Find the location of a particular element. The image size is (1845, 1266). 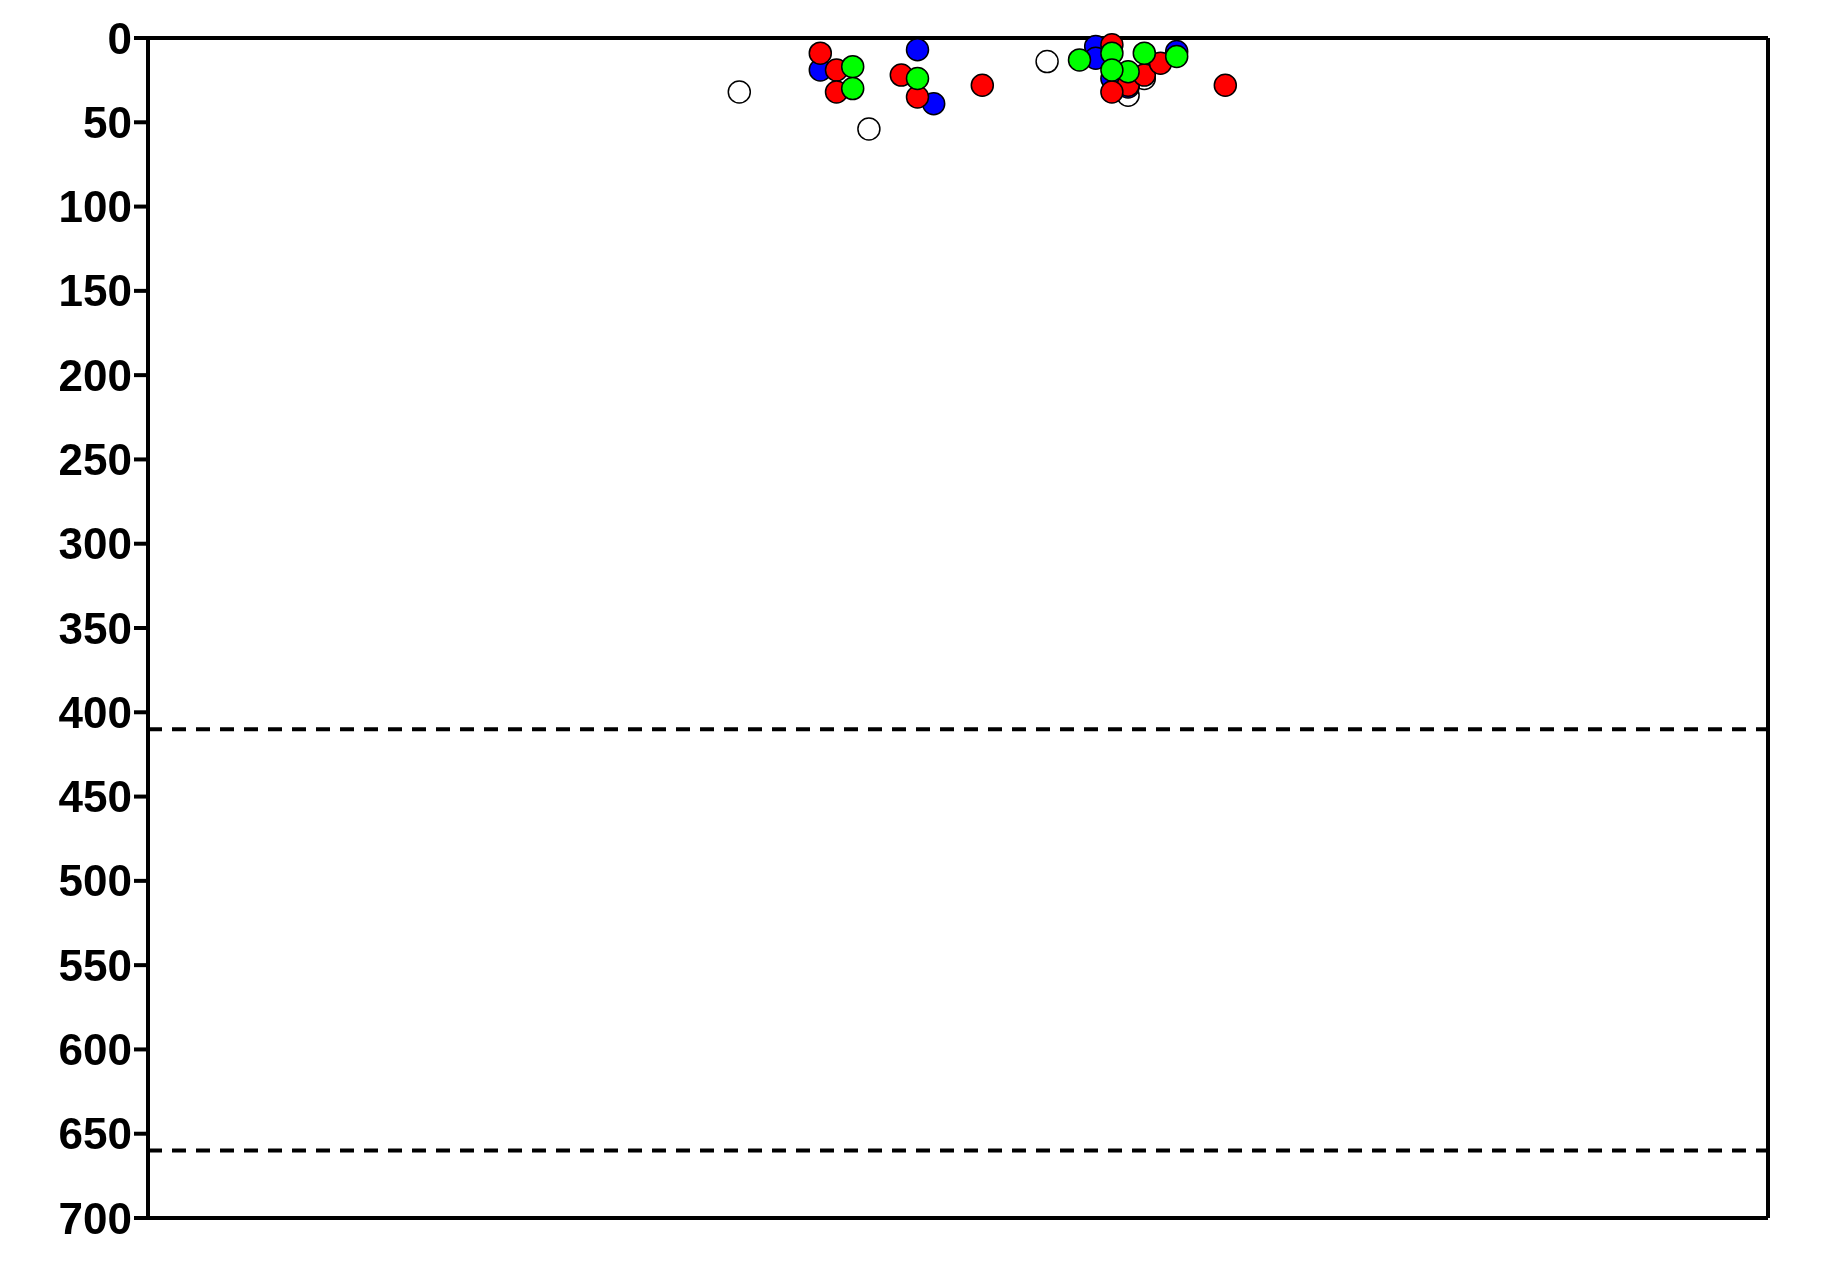

y-tick-label: 700 is located at coordinates (95, 1218).